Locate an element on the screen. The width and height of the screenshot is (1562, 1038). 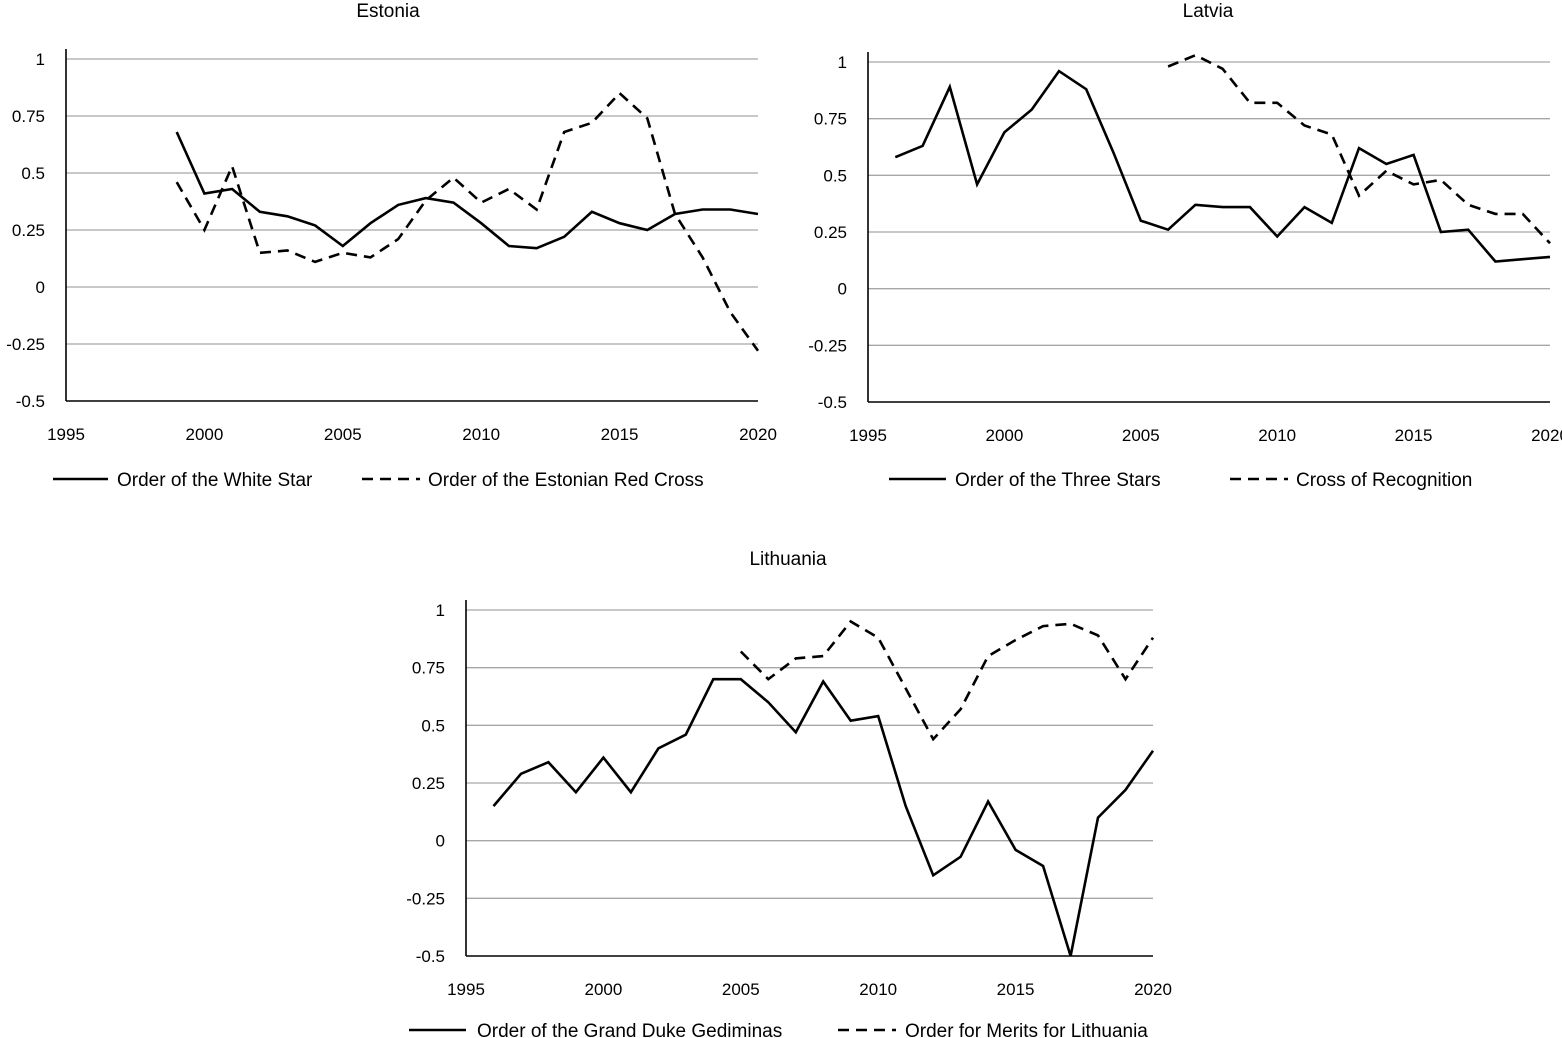
legend-label: Order of the Three Stars is located at coordinates (1058, 480).